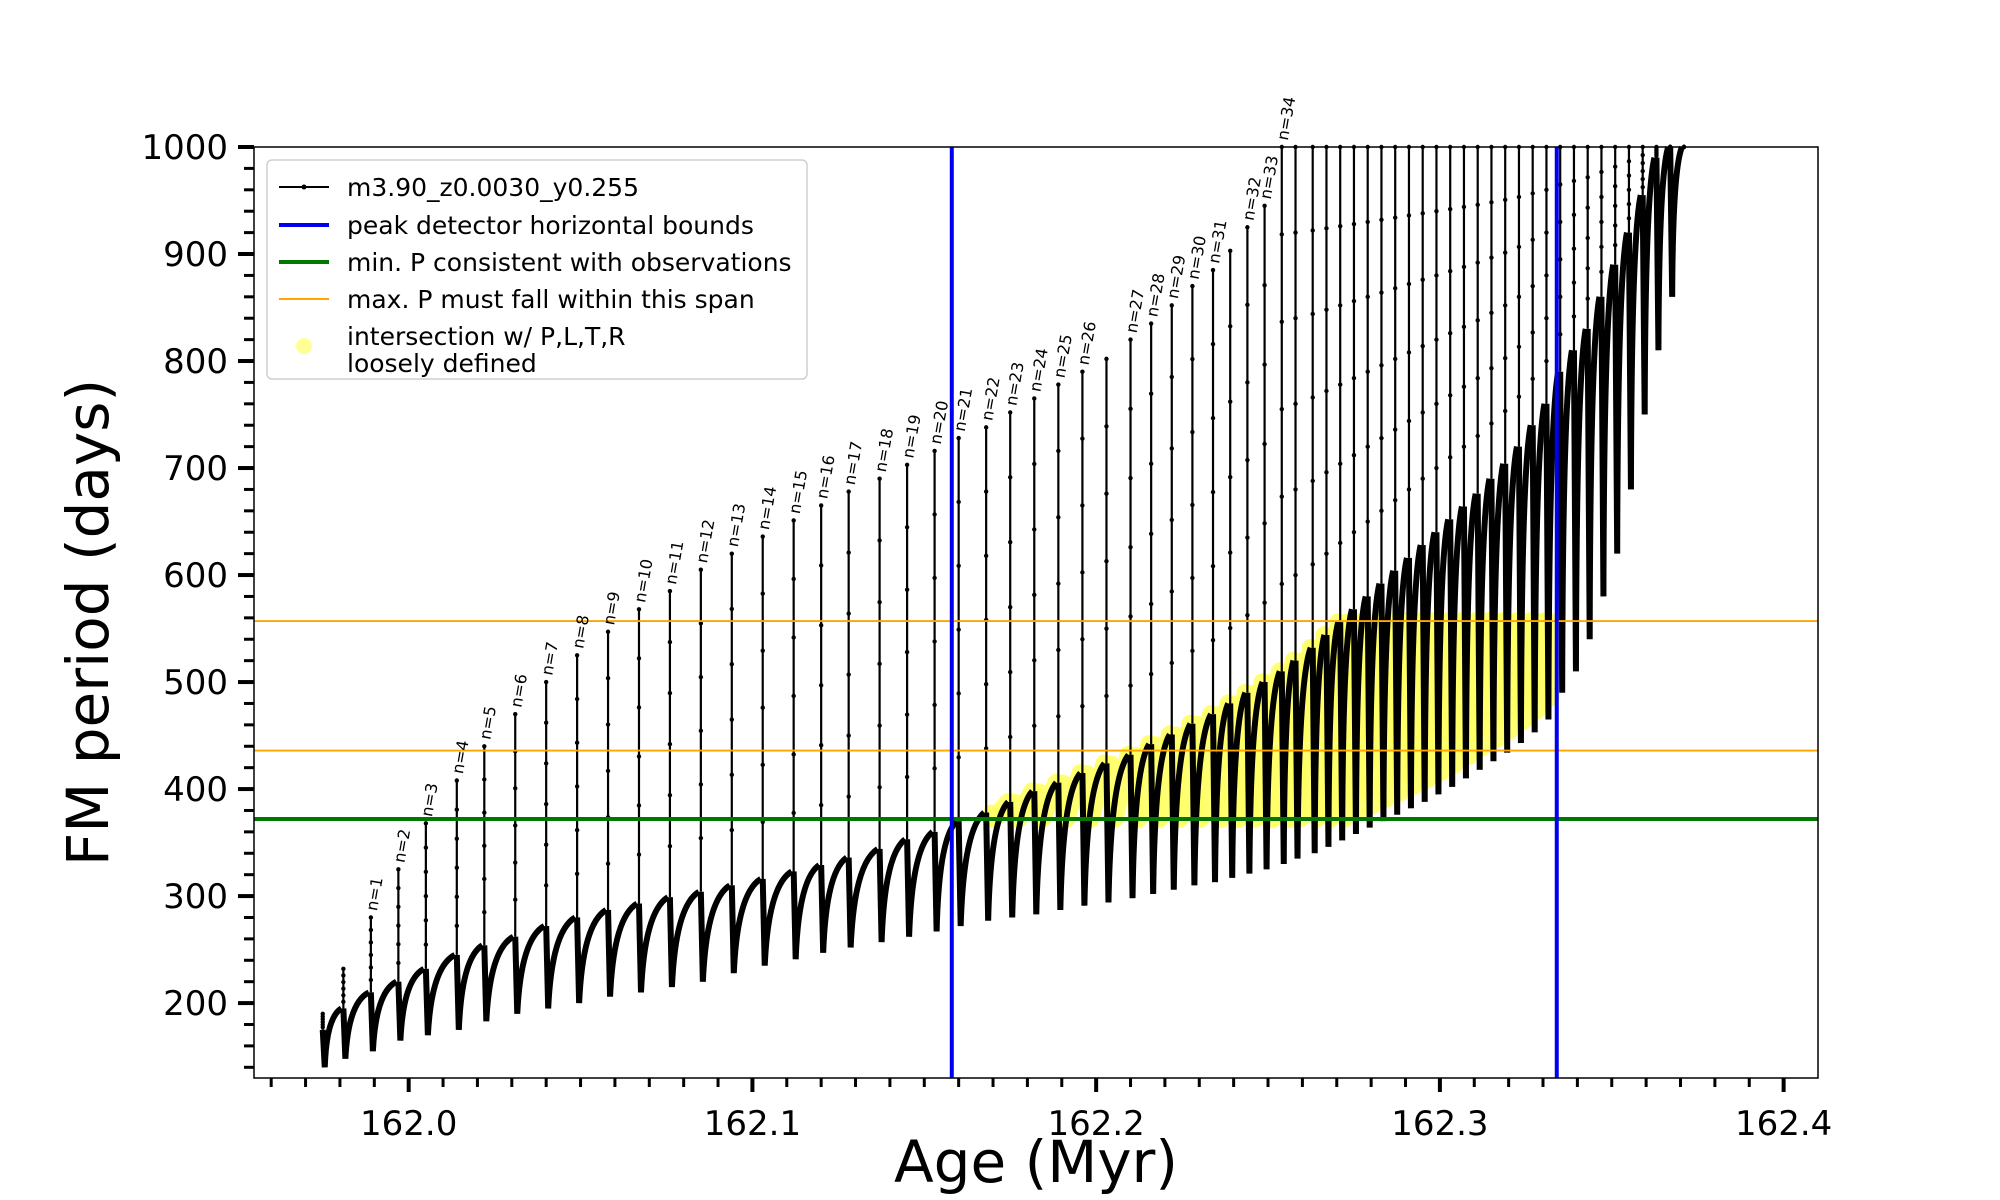 The width and height of the screenshot is (2000, 1200). Describe the element at coordinates (1063, 356) in the screenshot. I see `pulse-number-label: n=25` at that location.